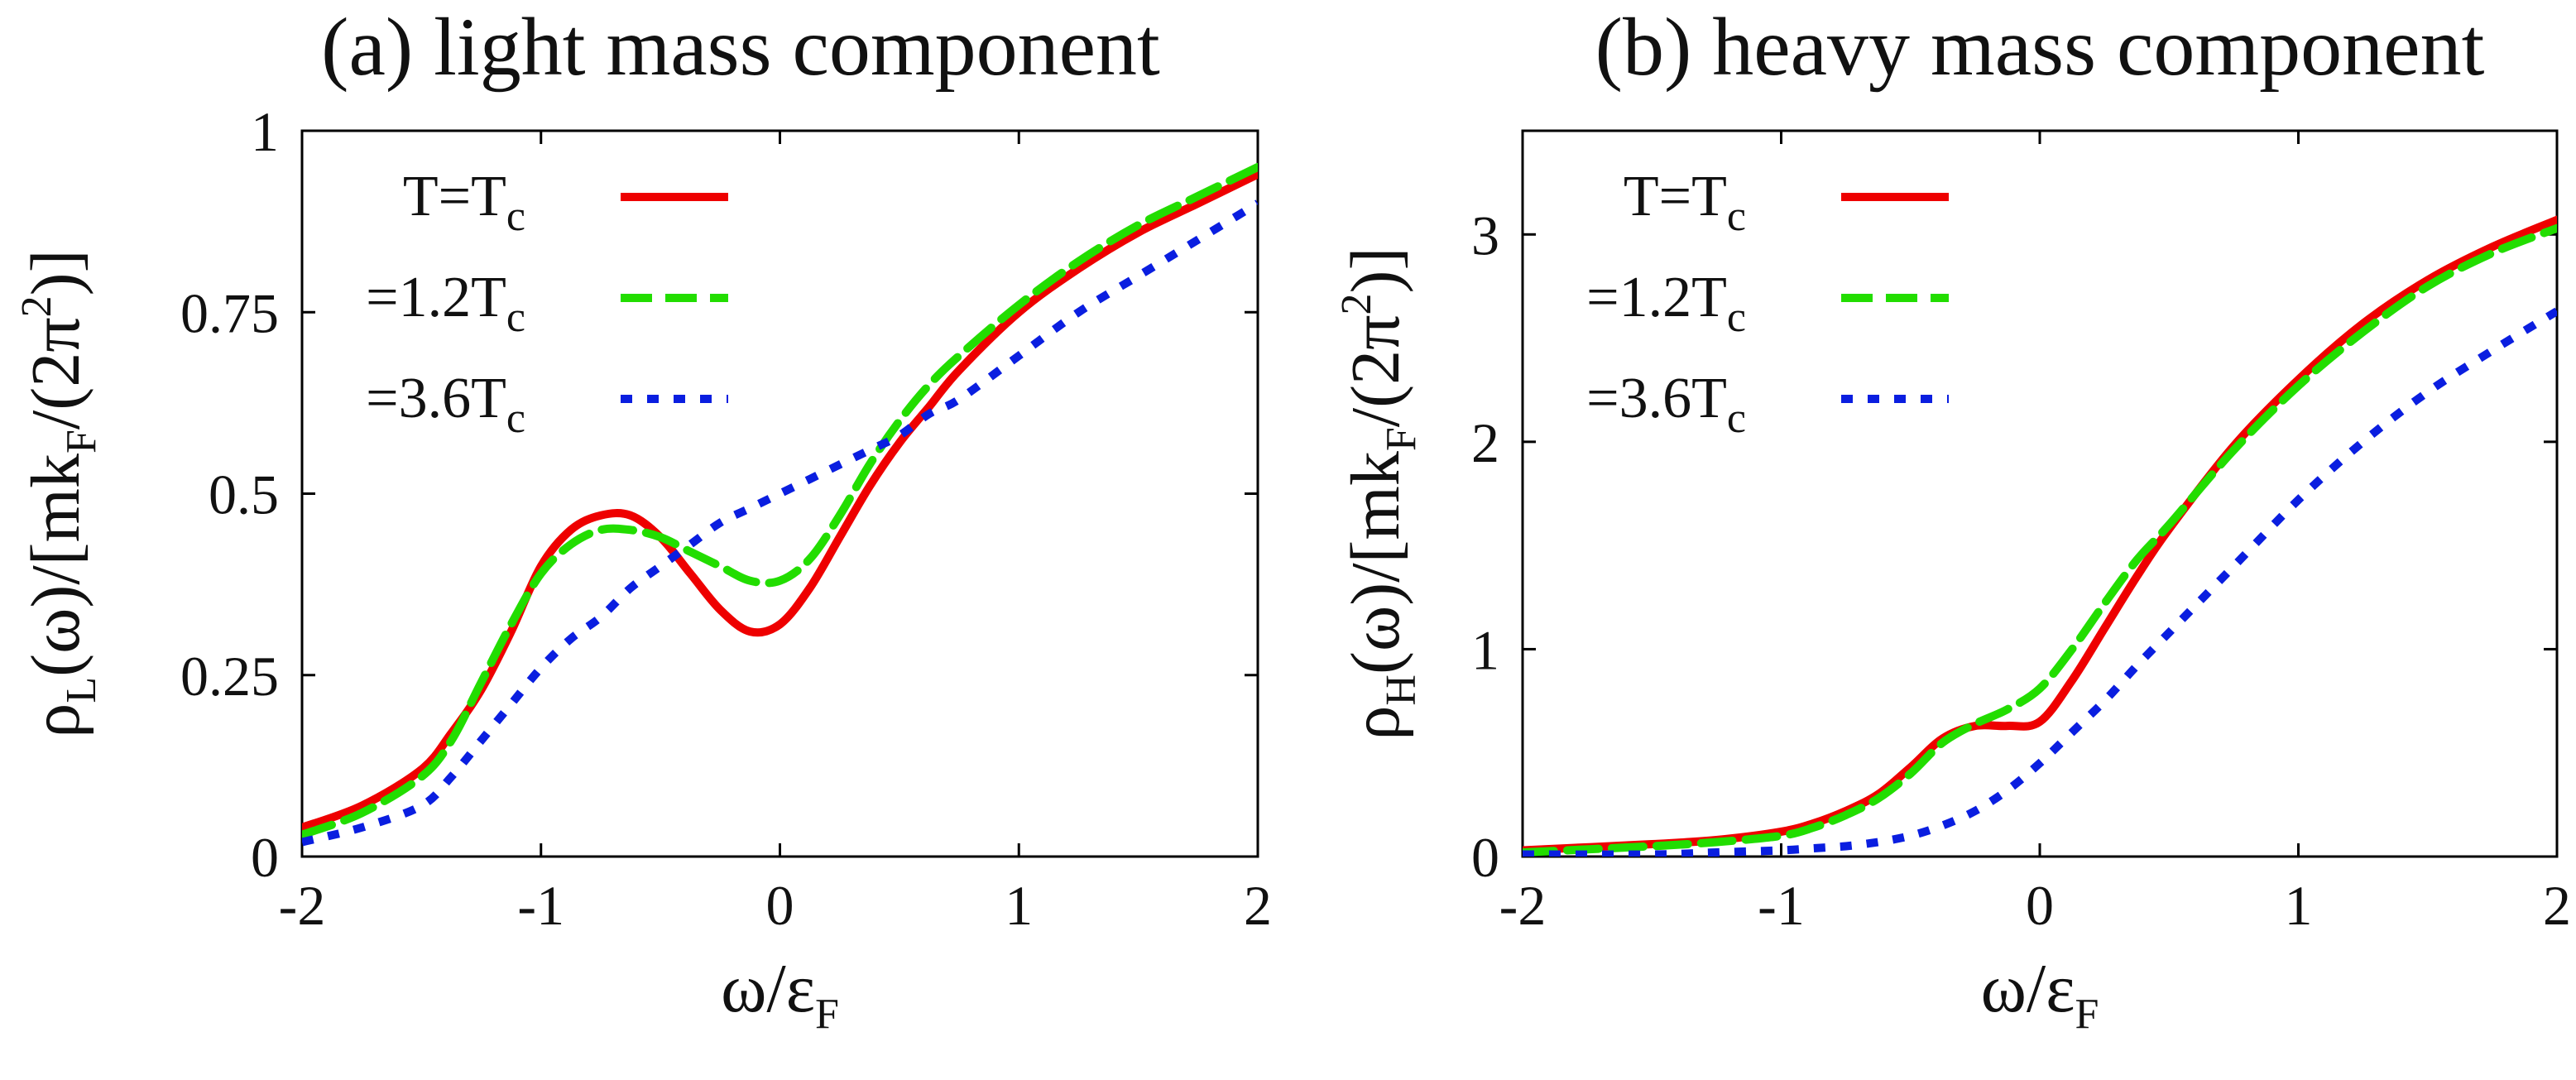  Describe the element at coordinates (1485, 442) in the screenshot. I see `y-tick-label: 2` at that location.